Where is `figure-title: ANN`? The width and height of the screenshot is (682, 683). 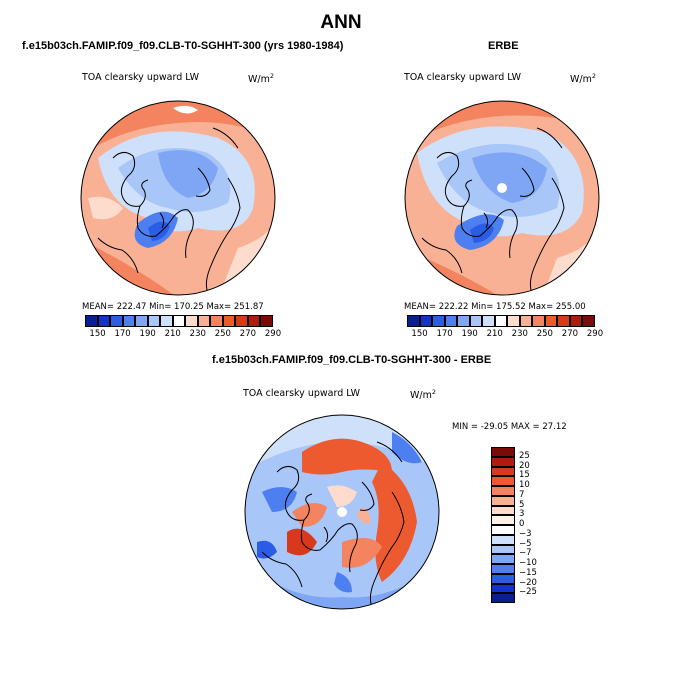 figure-title: ANN is located at coordinates (341, 22).